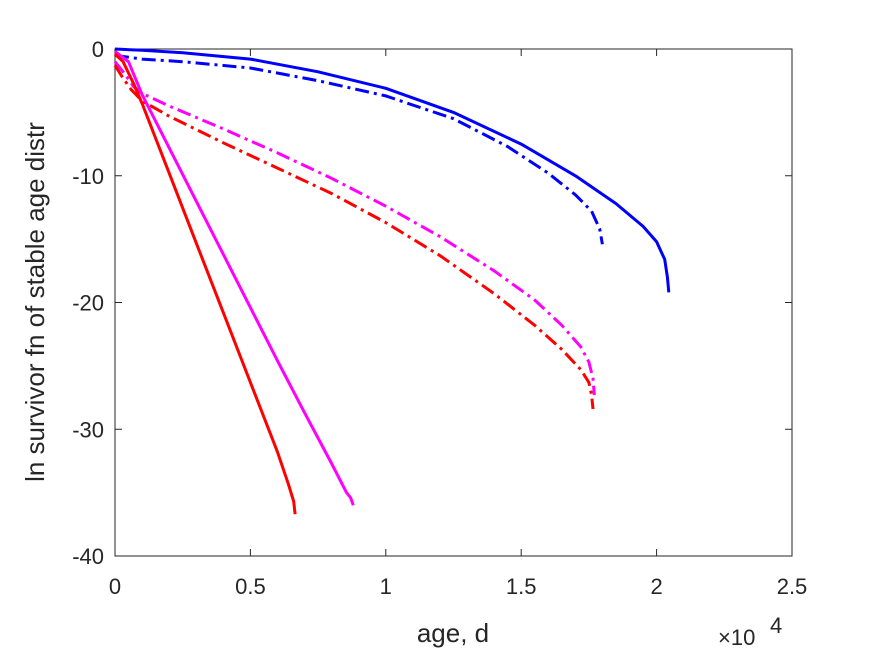 The width and height of the screenshot is (875, 656). I want to click on svg-text: 4, so click(776, 625).